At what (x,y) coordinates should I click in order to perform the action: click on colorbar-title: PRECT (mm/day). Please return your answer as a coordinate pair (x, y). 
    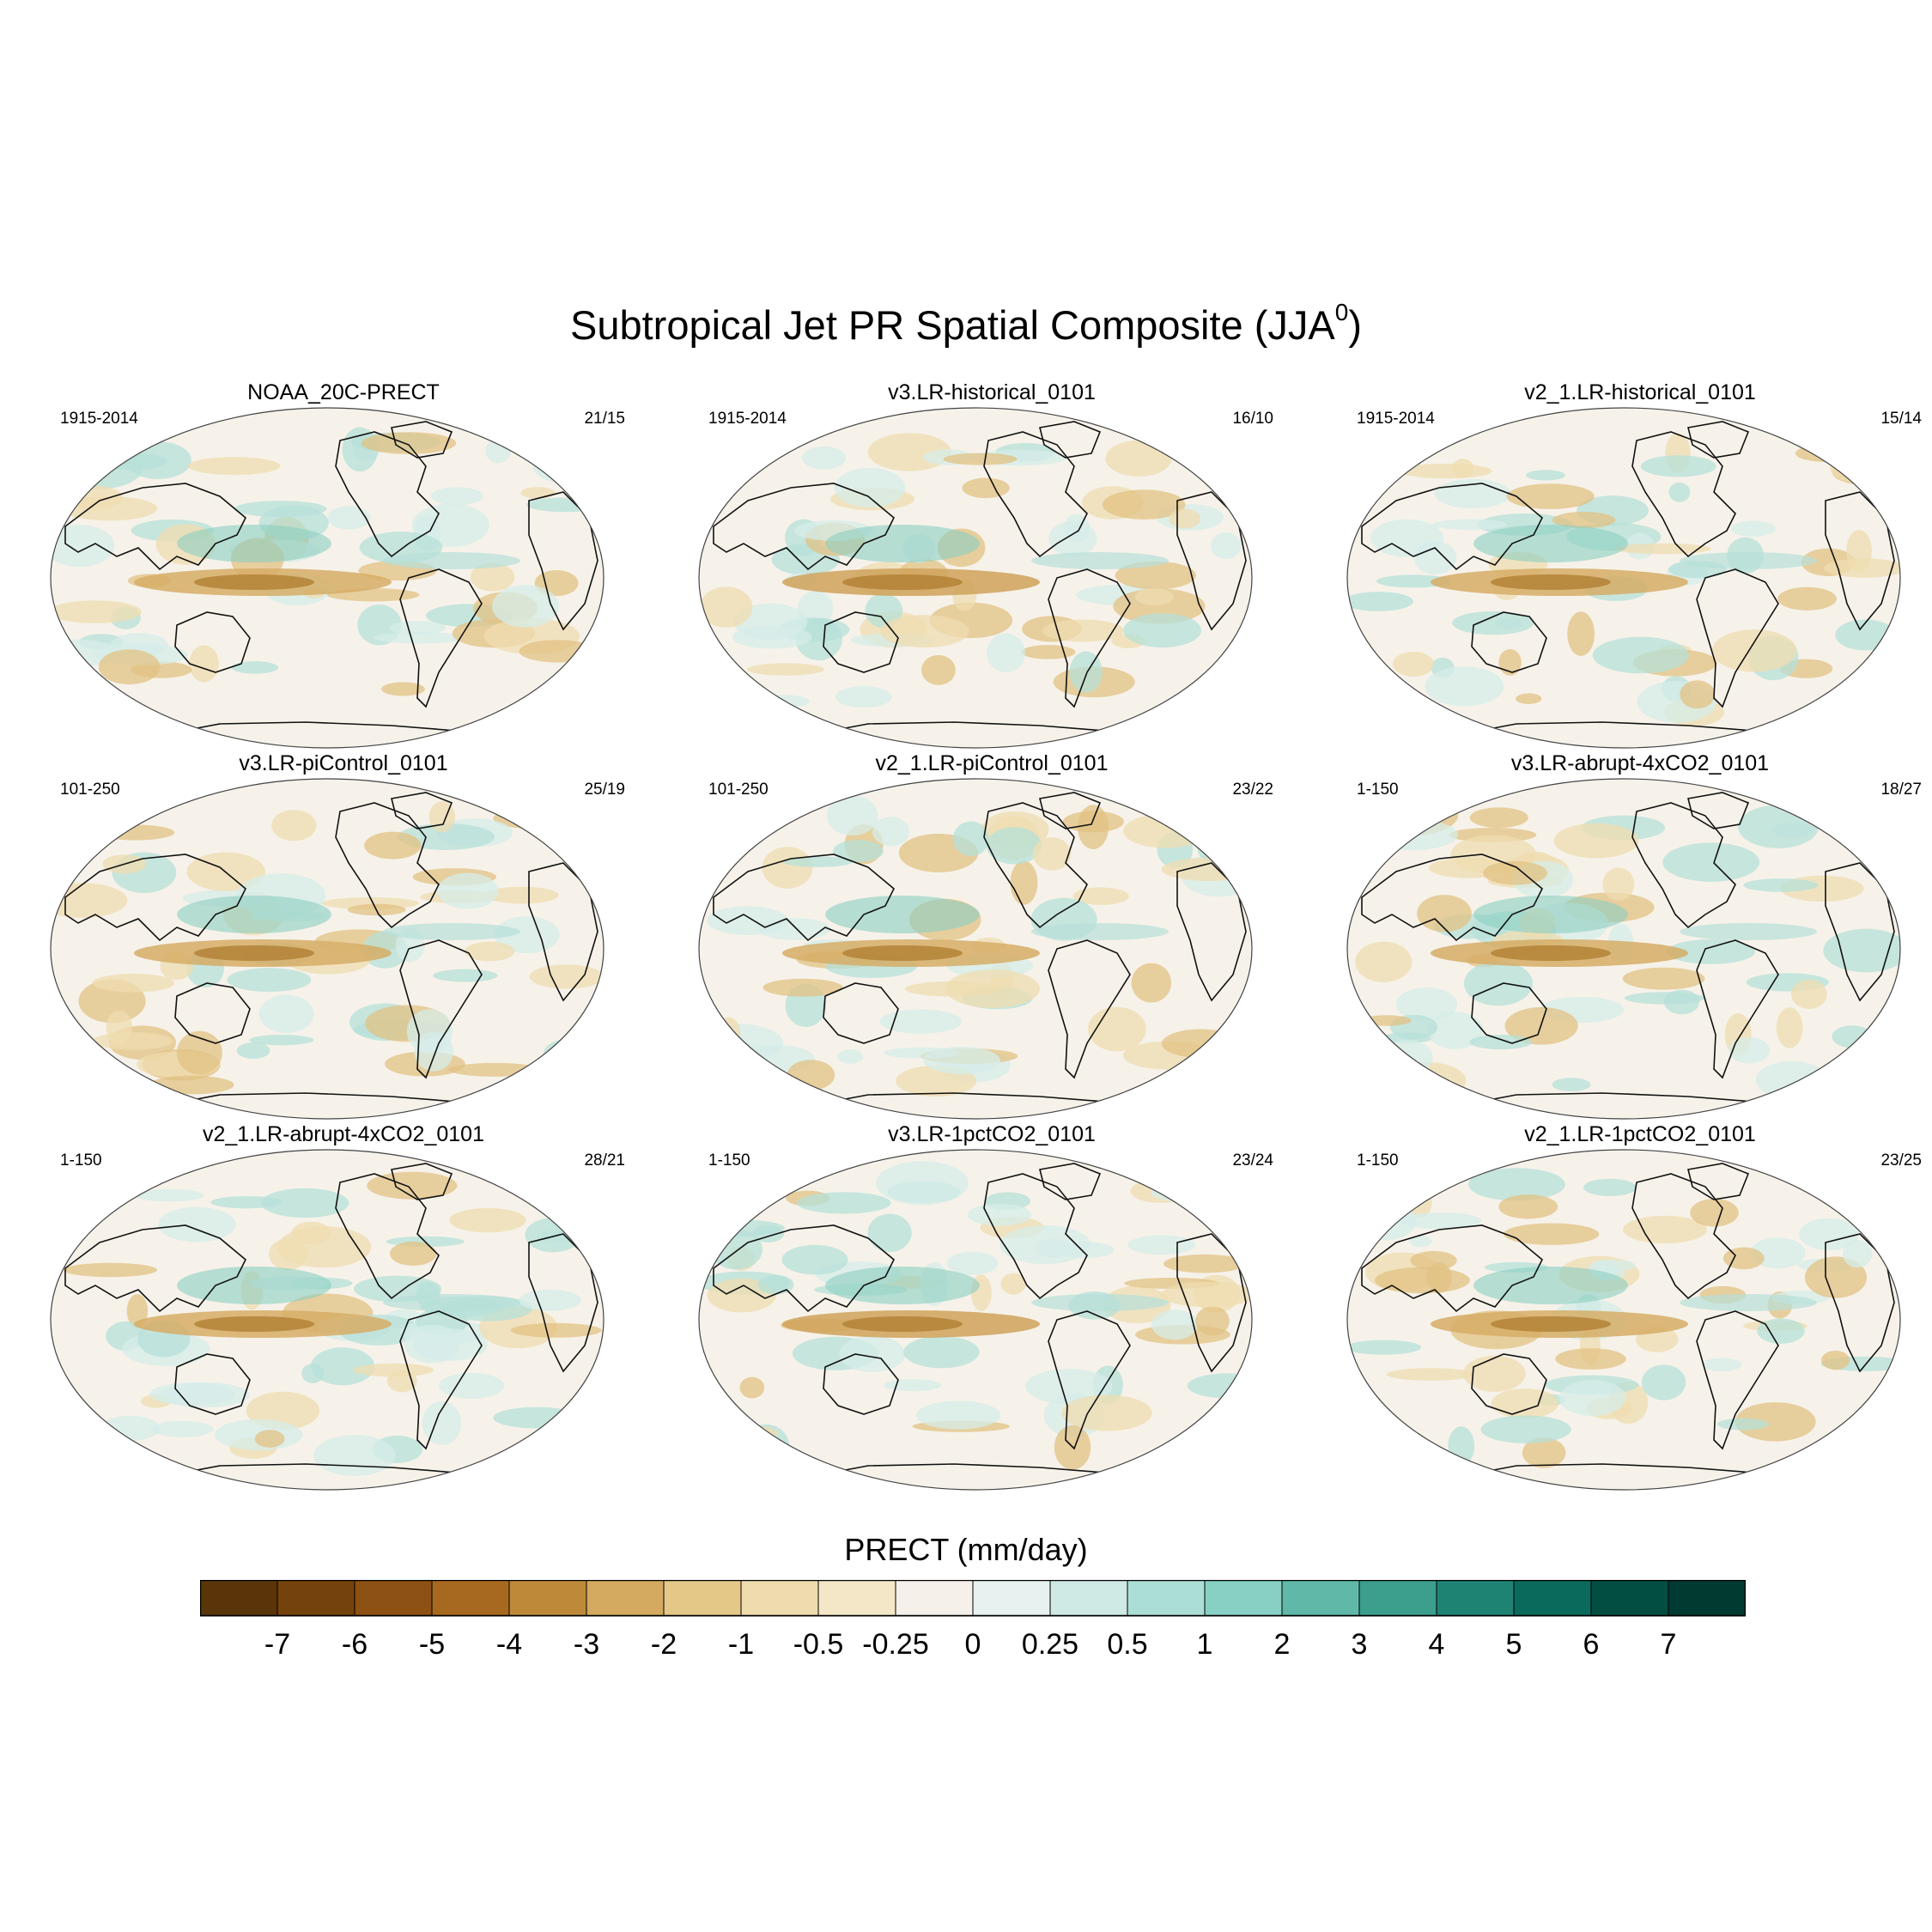
    Looking at the image, I should click on (966, 1550).